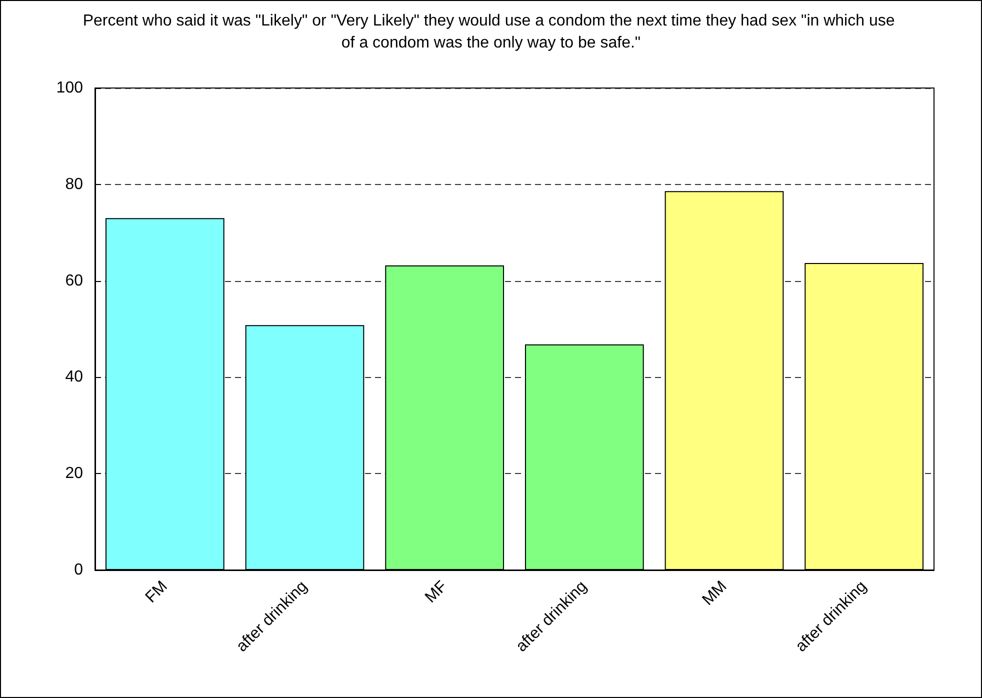 The width and height of the screenshot is (982, 698). Describe the element at coordinates (714, 593) in the screenshot. I see `x-tick-label: MM` at that location.